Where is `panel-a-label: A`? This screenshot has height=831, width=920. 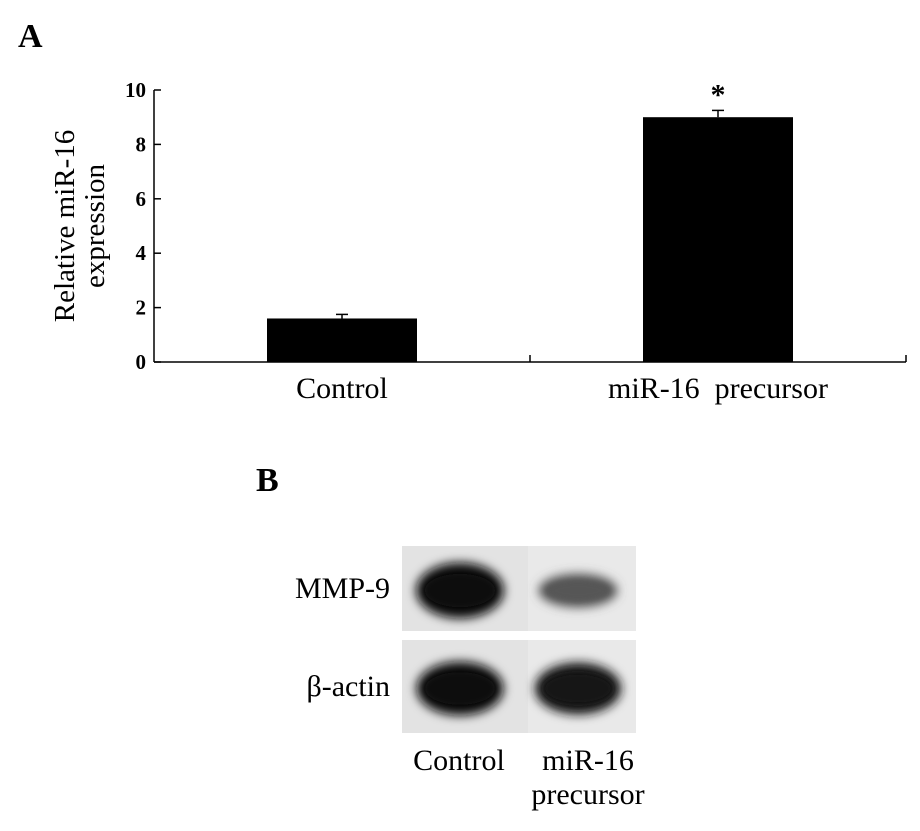
panel-a-label: A is located at coordinates (30, 36).